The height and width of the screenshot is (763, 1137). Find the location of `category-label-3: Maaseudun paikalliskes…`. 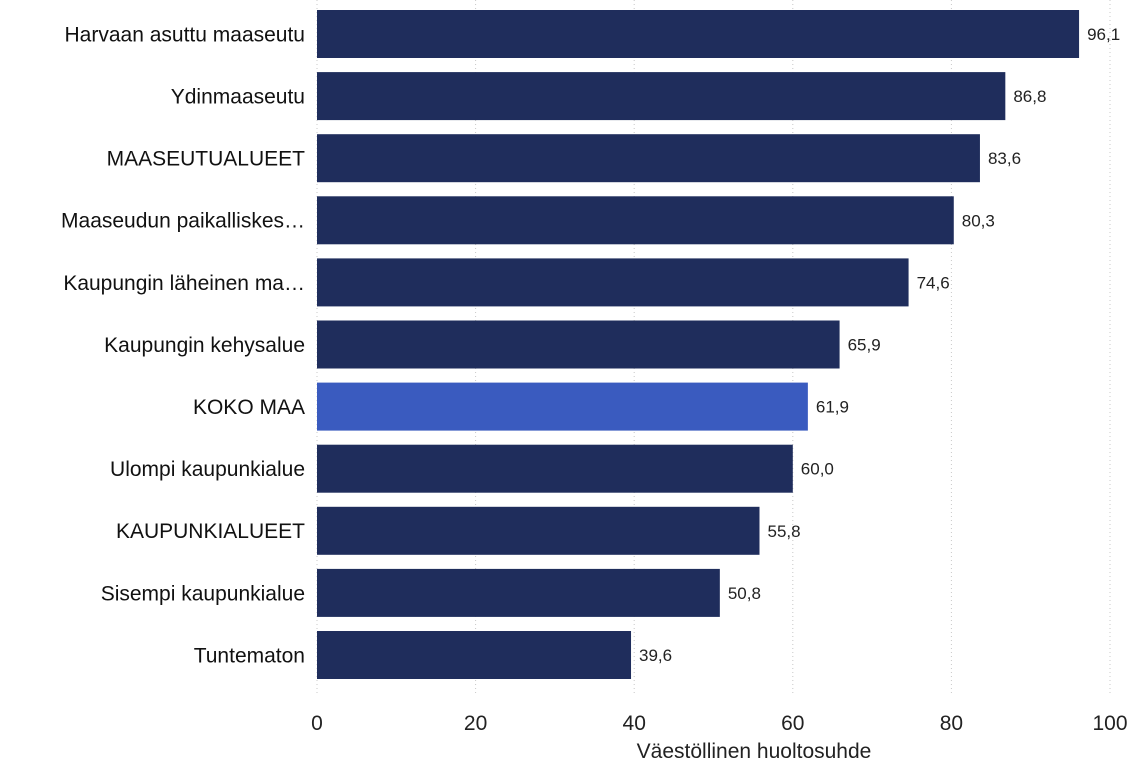

category-label-3: Maaseudun paikalliskes… is located at coordinates (183, 221).